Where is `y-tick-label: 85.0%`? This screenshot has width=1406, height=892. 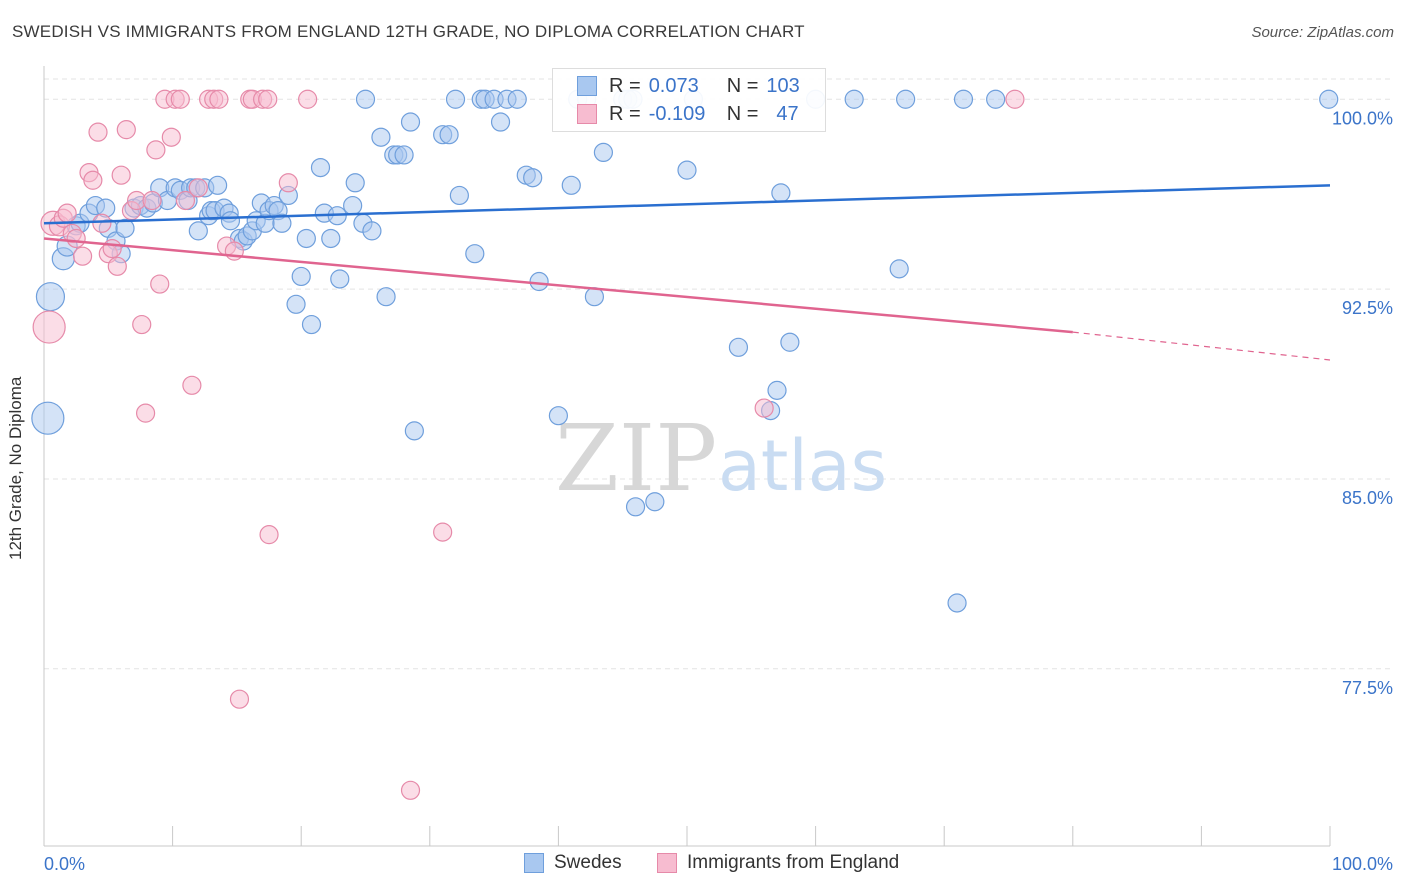 y-tick-label: 85.0% is located at coordinates (1367, 498).